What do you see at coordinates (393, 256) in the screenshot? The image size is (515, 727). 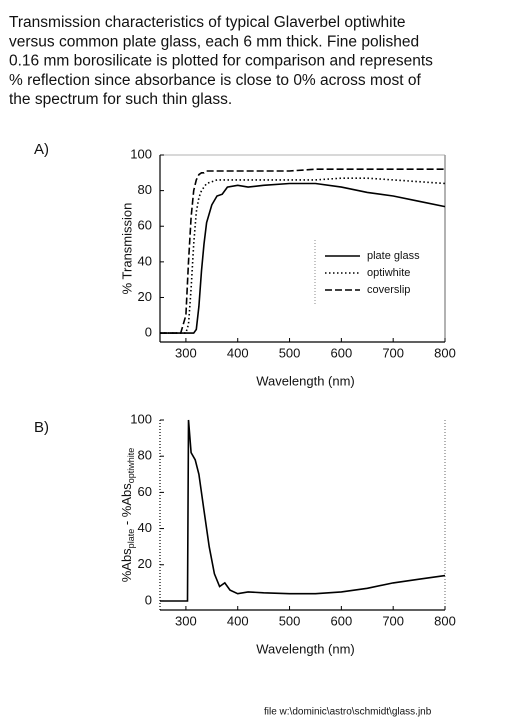 I see `legend-label: plate glass` at bounding box center [393, 256].